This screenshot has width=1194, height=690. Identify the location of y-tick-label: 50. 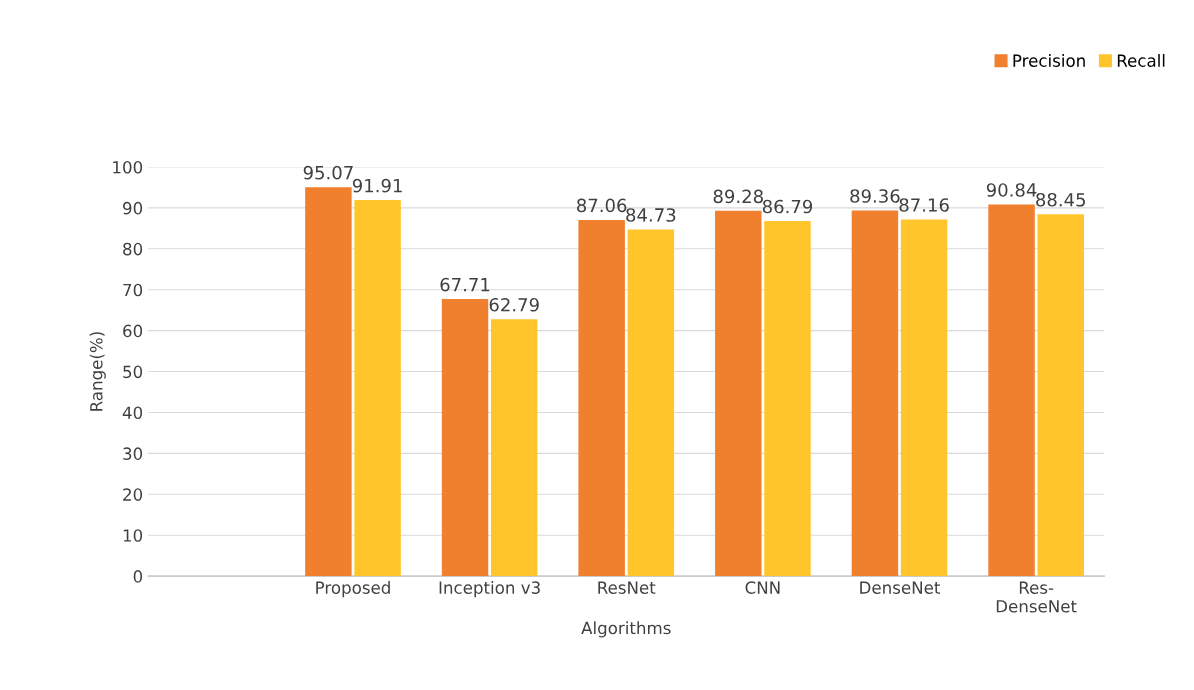
(133, 372).